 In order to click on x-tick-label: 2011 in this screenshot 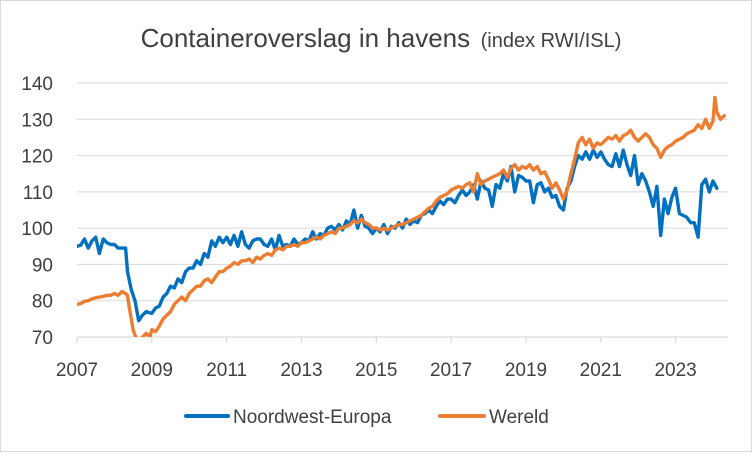, I will do `click(226, 370)`.